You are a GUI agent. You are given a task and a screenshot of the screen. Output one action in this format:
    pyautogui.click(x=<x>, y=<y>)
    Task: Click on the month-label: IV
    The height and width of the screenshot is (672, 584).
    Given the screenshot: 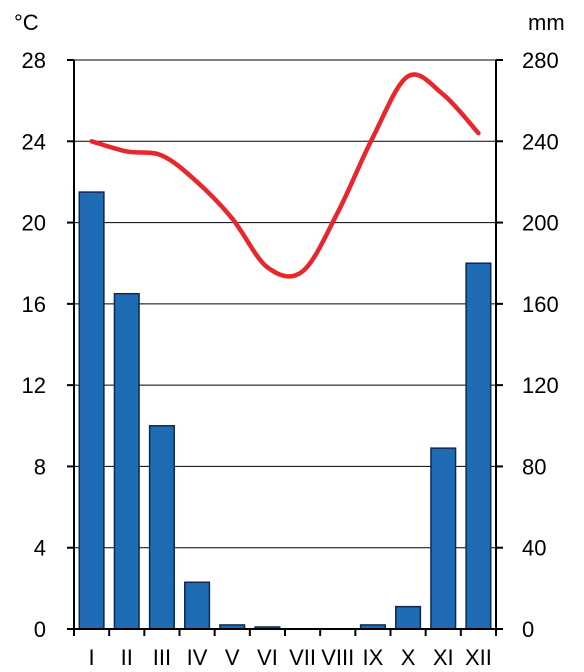 What is the action you would take?
    pyautogui.click(x=197, y=657)
    